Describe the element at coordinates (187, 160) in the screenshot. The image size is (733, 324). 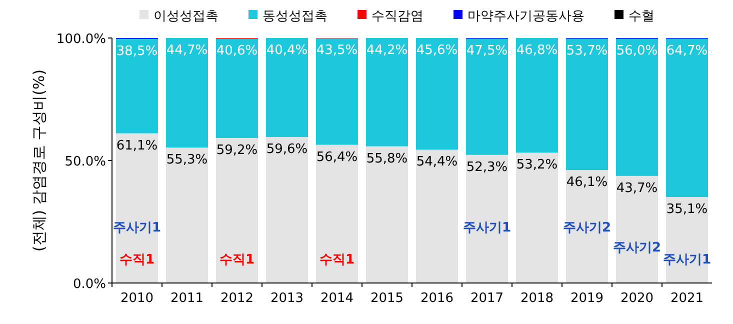
I see `data-label: 55,3%` at that location.